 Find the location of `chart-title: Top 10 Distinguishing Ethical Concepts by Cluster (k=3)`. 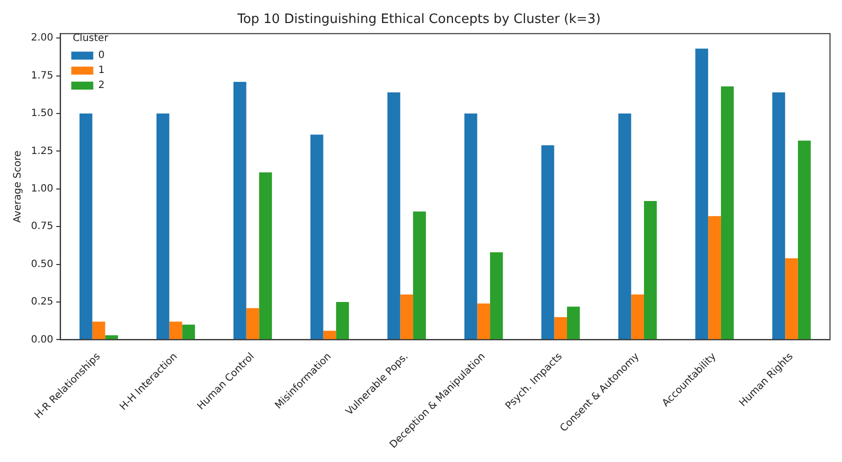

chart-title: Top 10 Distinguishing Ethical Concepts by Cluster (k=3) is located at coordinates (418, 20).